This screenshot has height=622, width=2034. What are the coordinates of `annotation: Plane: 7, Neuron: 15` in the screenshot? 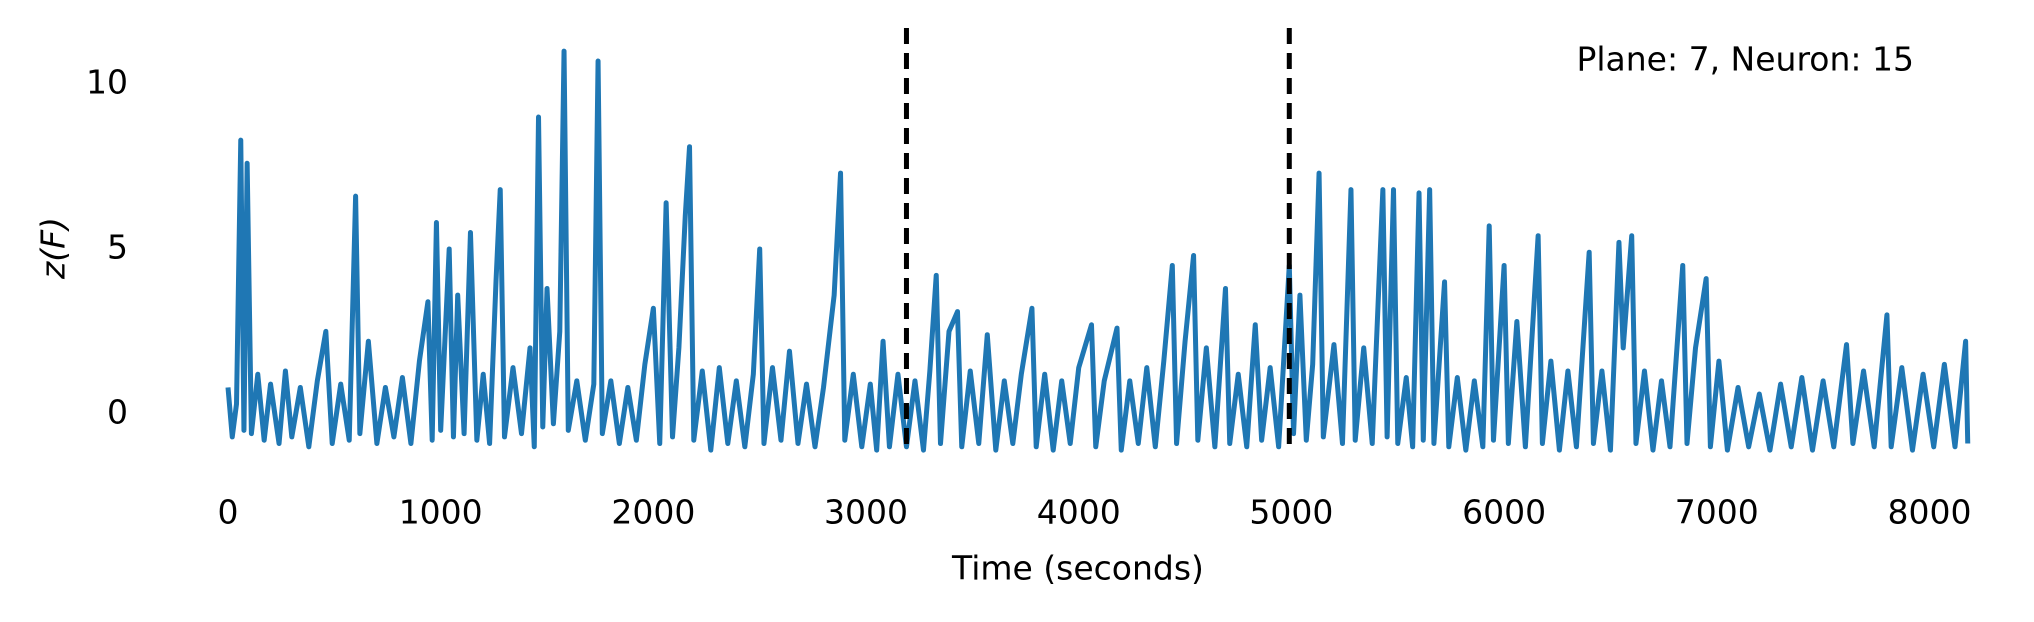 It's located at (1745, 59).